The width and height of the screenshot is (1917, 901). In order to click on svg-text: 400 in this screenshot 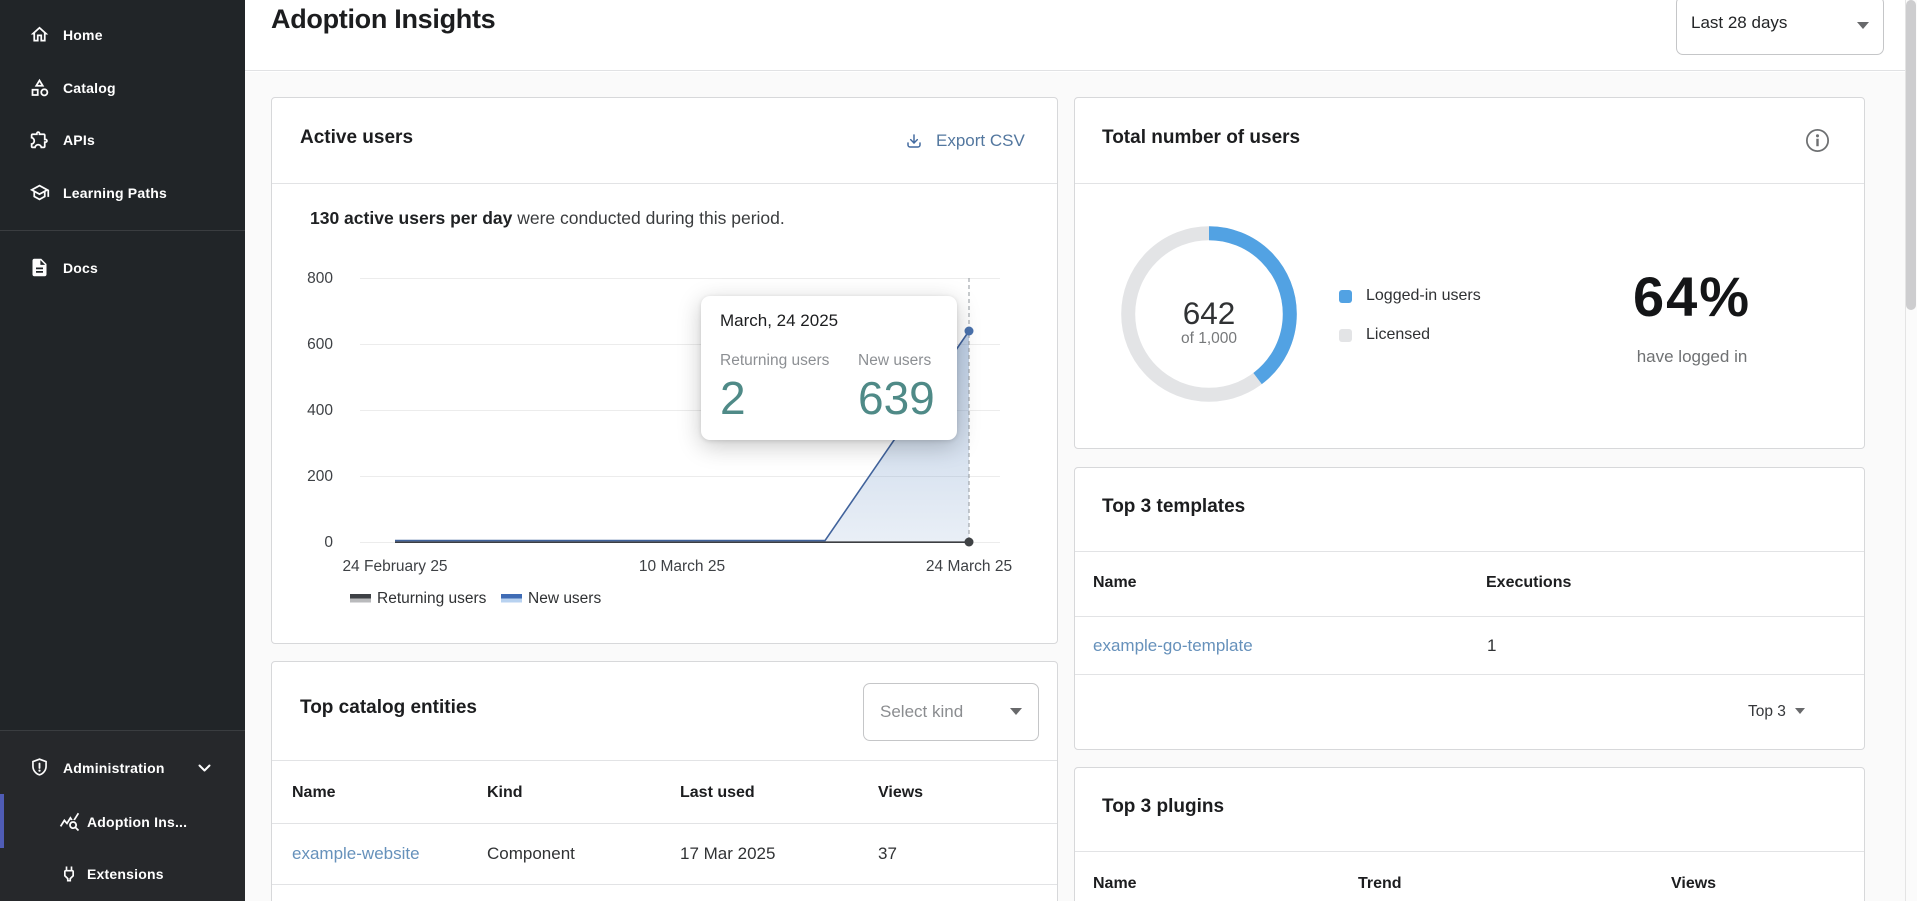, I will do `click(320, 410)`.